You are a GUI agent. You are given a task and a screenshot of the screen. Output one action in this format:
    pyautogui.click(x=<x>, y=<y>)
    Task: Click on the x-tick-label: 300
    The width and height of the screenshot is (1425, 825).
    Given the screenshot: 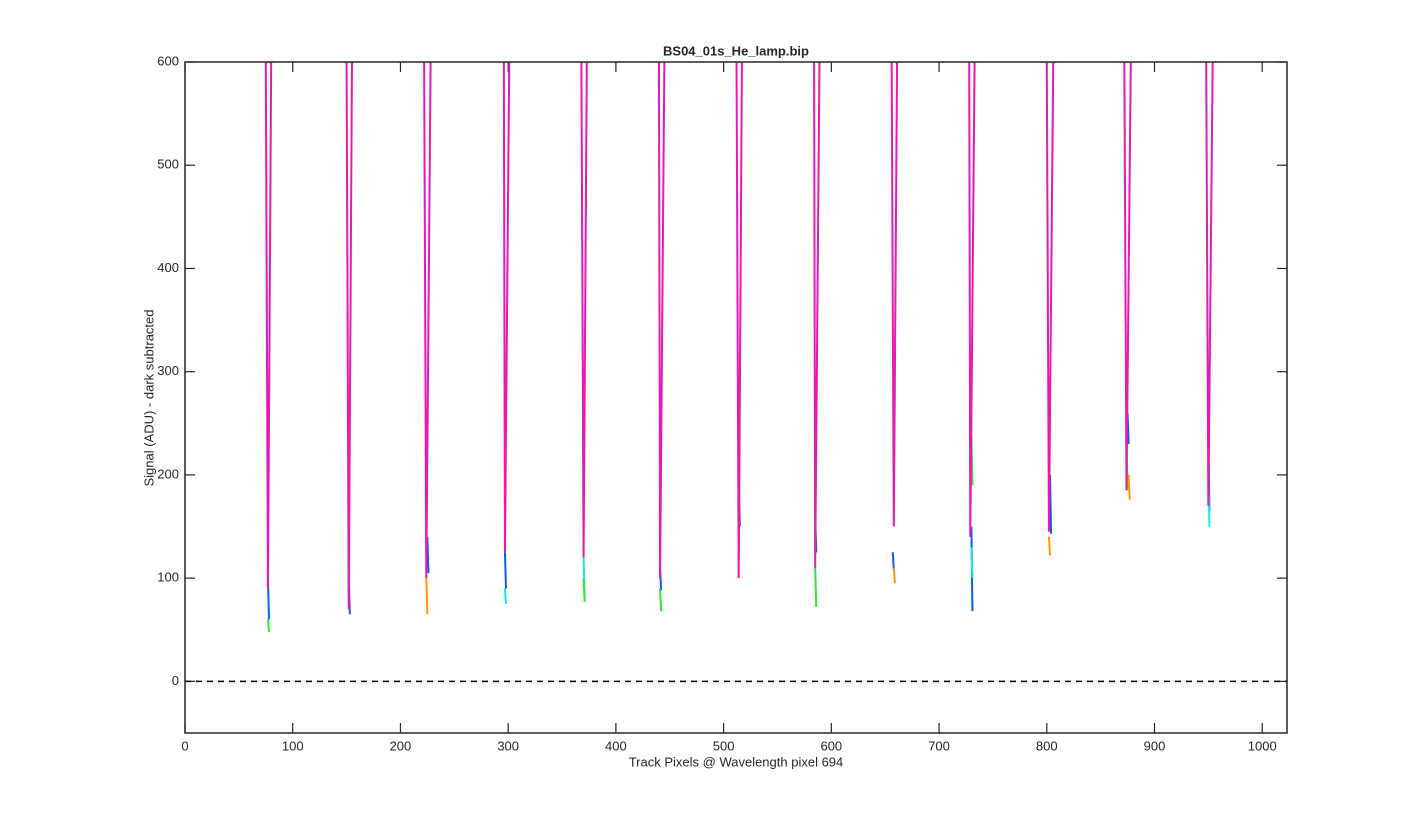 What is the action you would take?
    pyautogui.click(x=508, y=745)
    